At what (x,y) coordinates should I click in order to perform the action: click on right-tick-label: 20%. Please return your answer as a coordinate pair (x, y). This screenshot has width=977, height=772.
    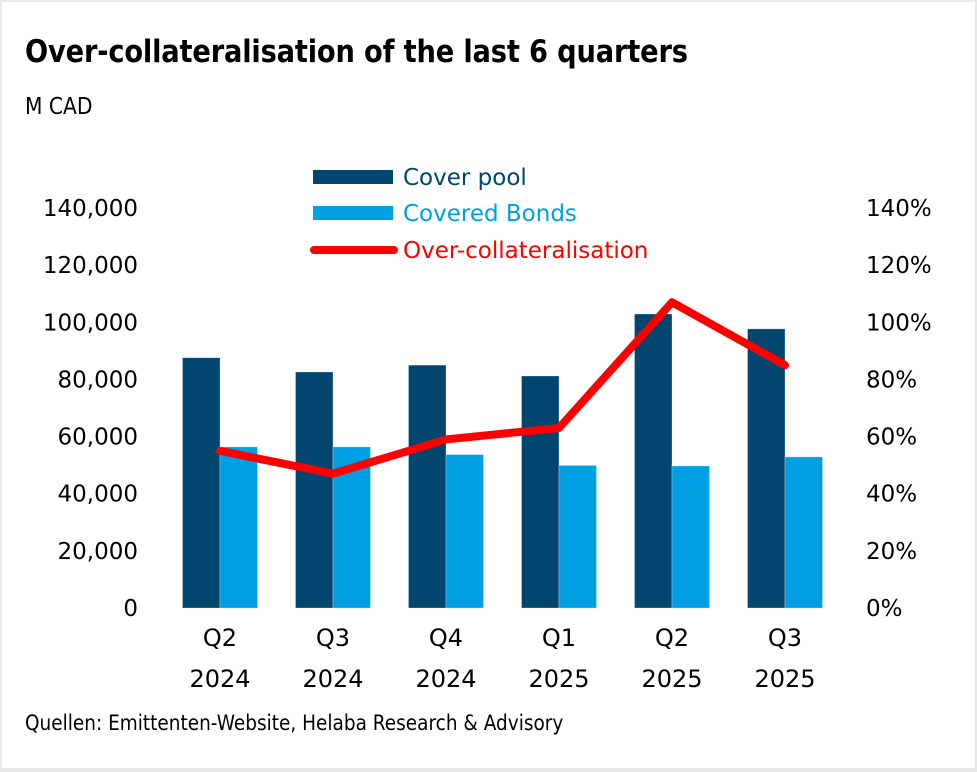
    Looking at the image, I should click on (891, 552).